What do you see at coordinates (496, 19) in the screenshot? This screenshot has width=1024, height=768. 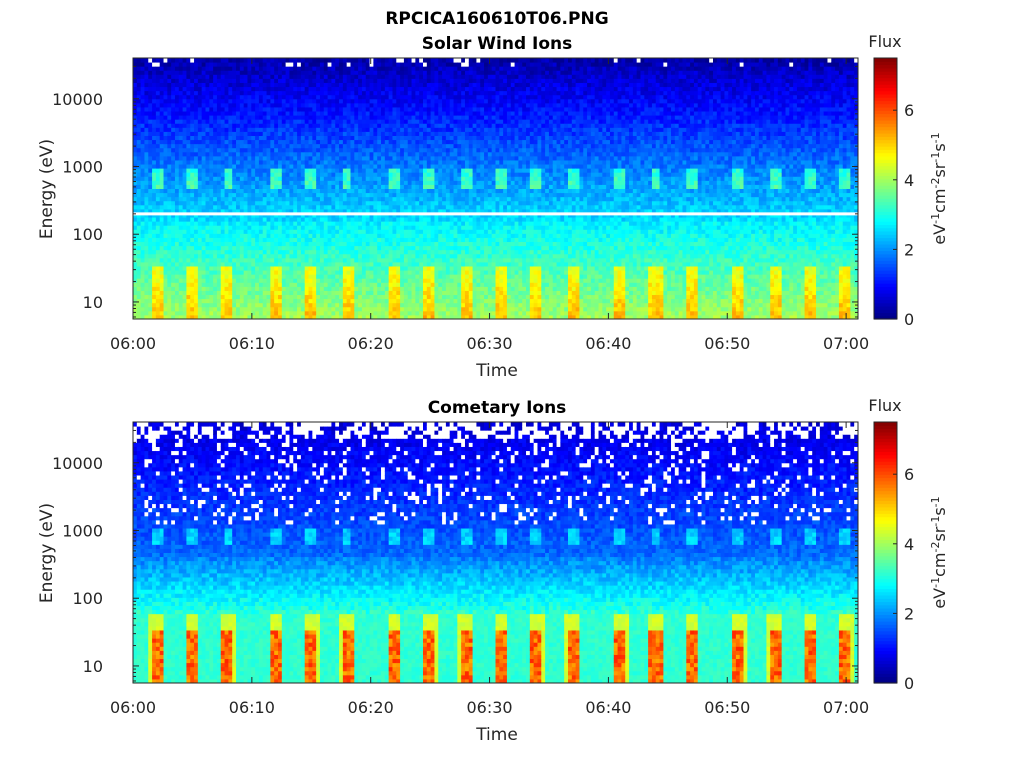 I see `figure-title: RPCICA160610T06.PNG` at bounding box center [496, 19].